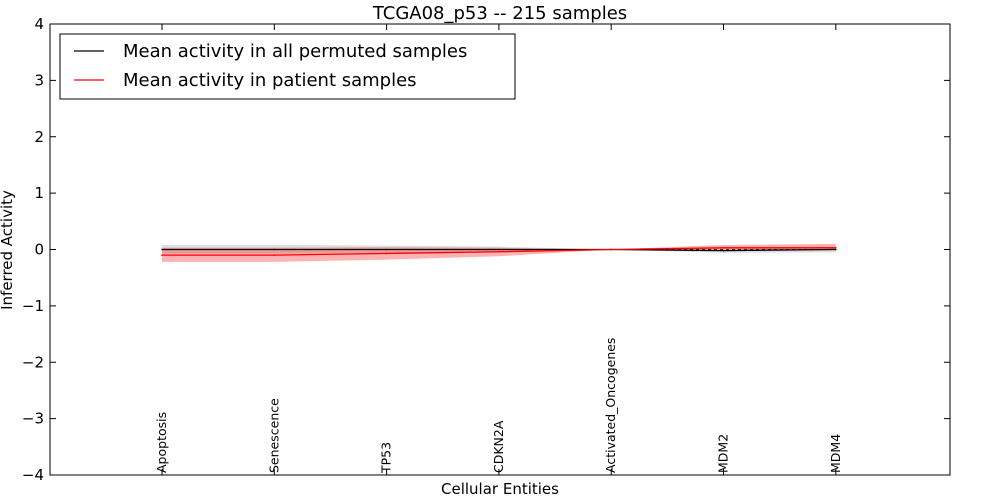 Image resolution: width=1000 pixels, height=500 pixels. Describe the element at coordinates (33, 306) in the screenshot. I see `y-tick-label: −1` at that location.